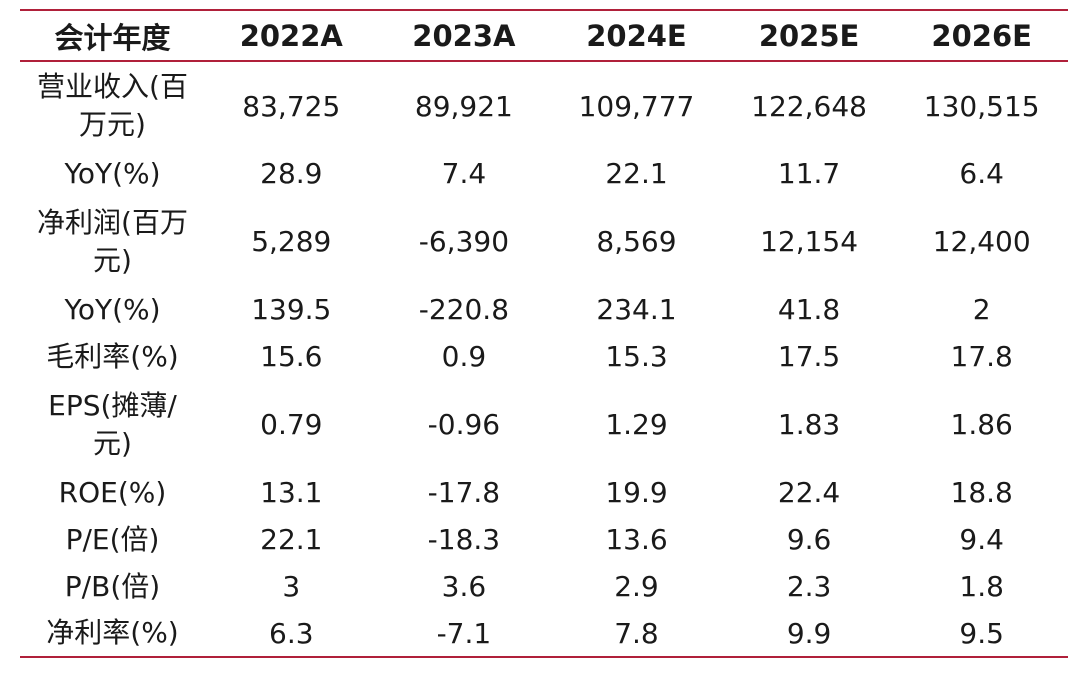  Describe the element at coordinates (636, 634) in the screenshot. I see `table-cell: 7.8` at that location.